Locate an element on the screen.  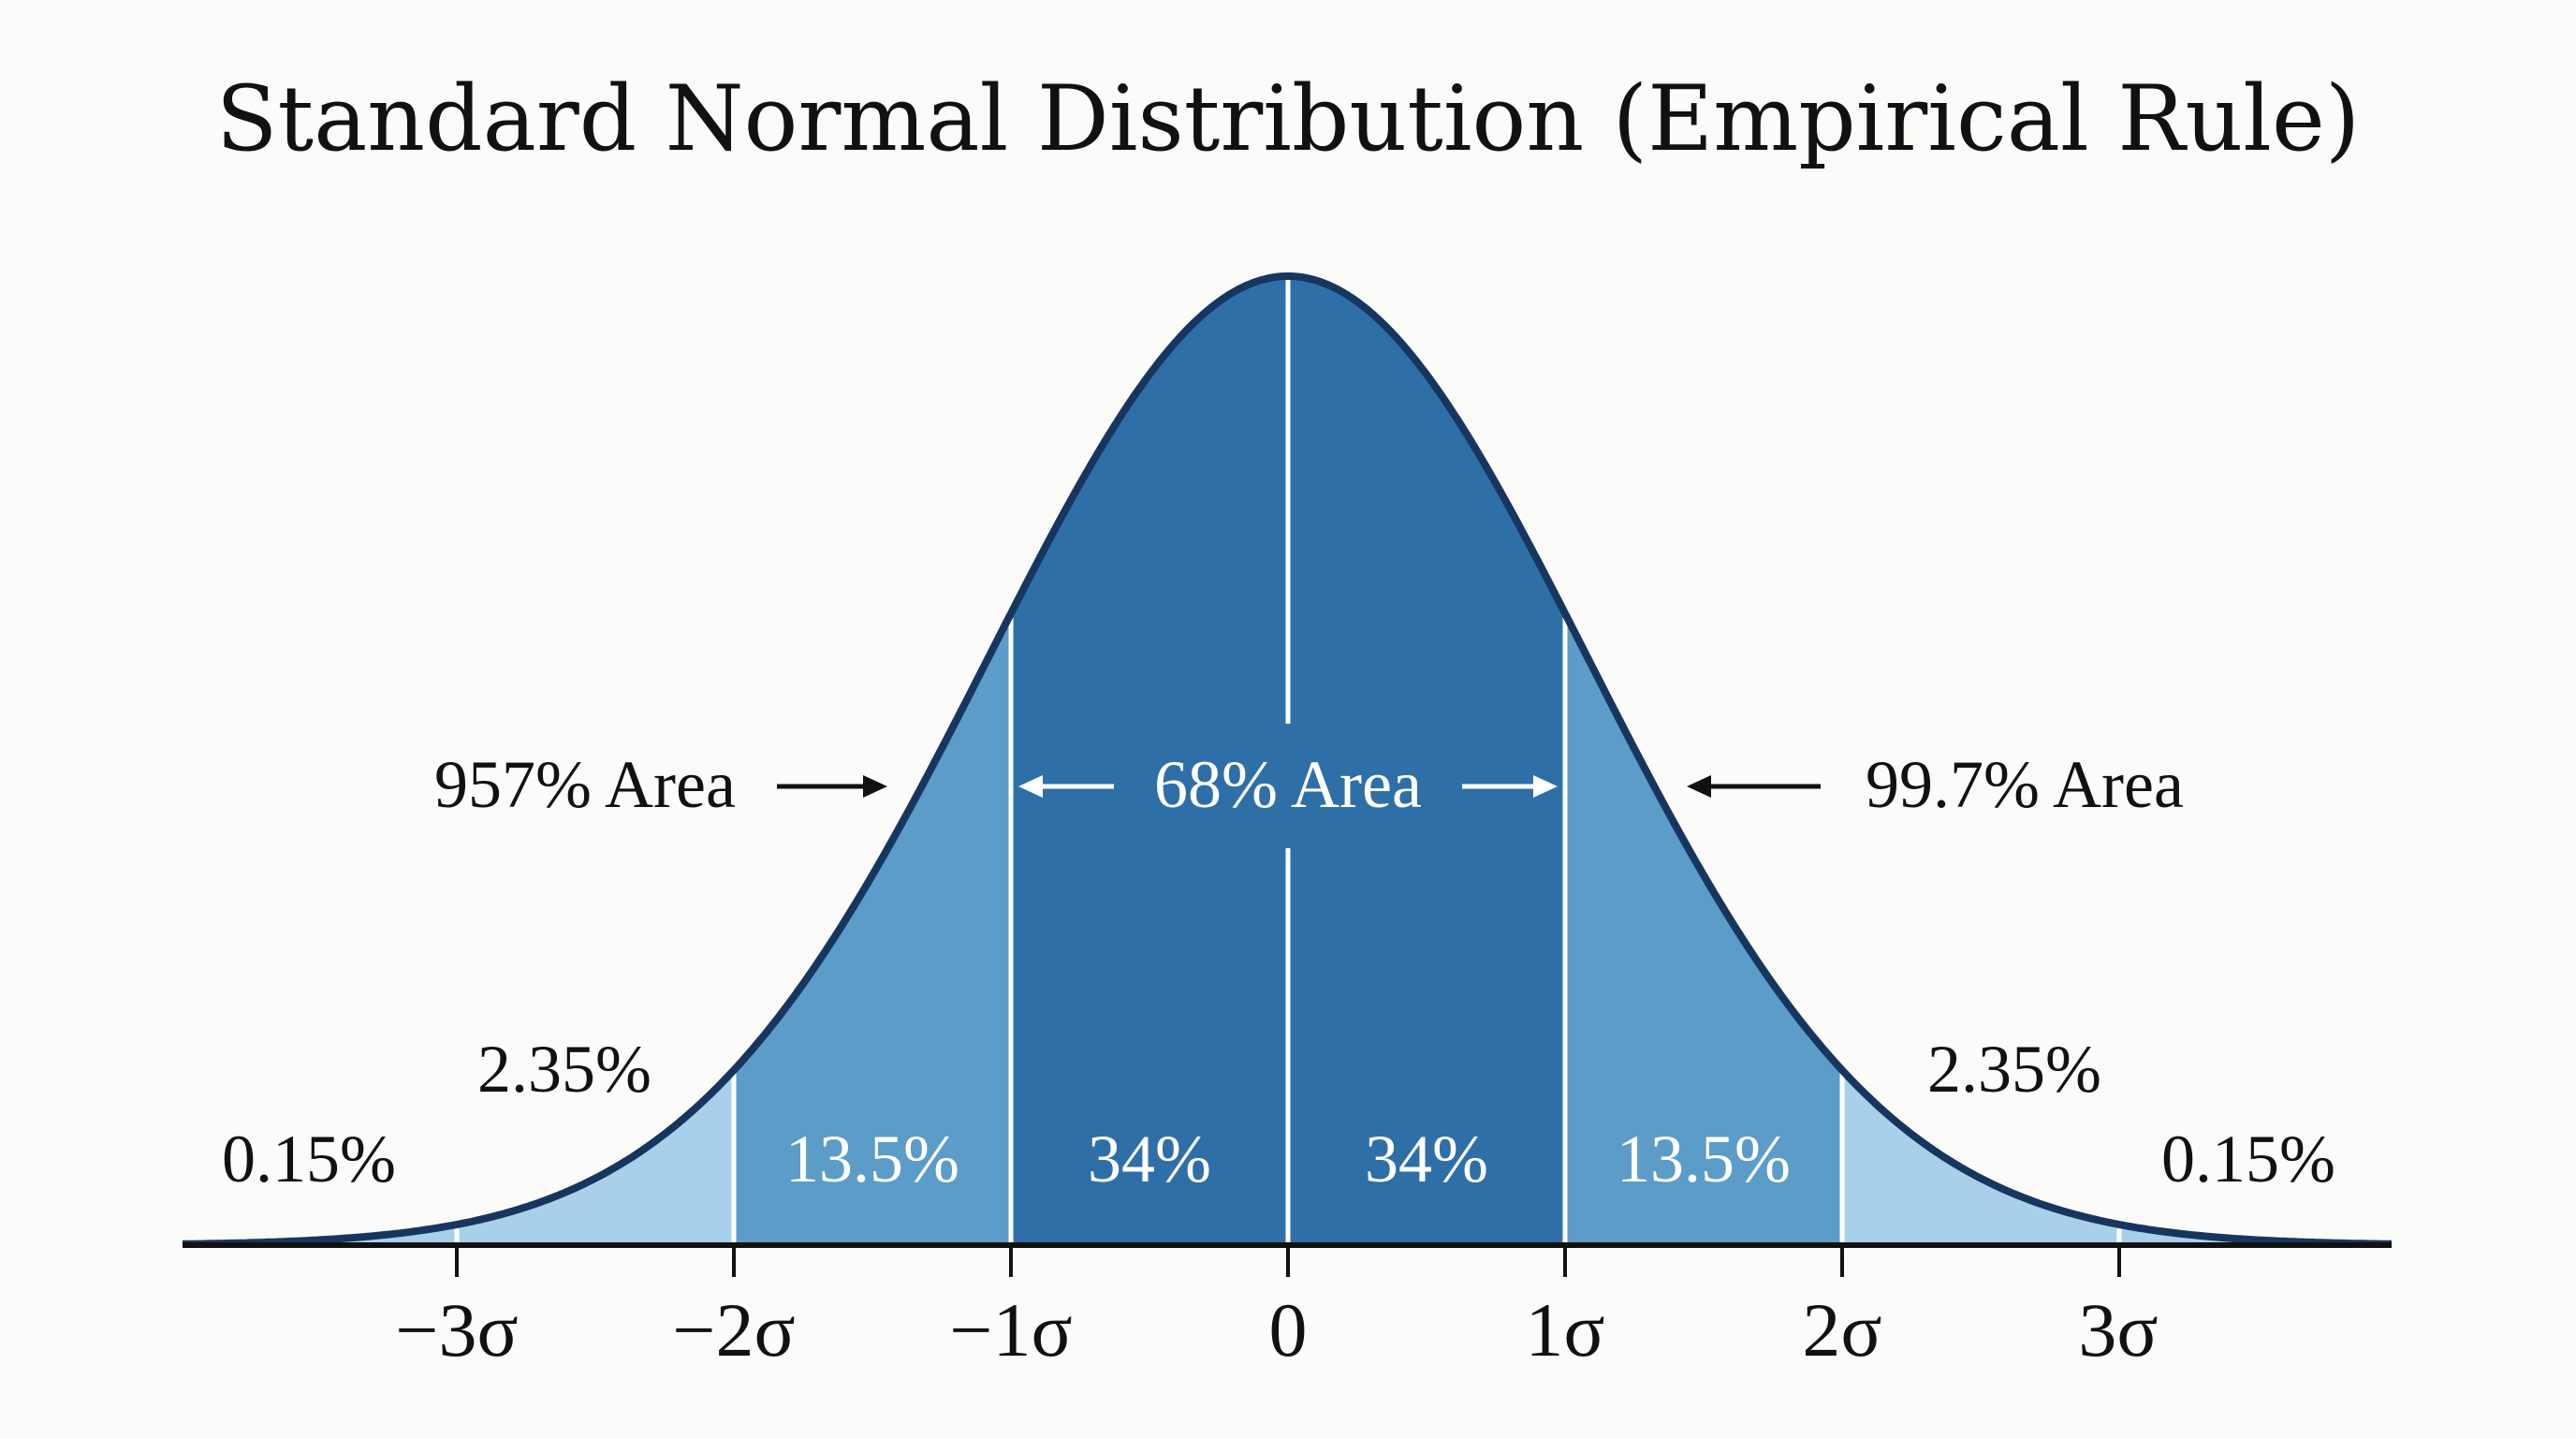
label-right-center: 34% is located at coordinates (1426, 1159).